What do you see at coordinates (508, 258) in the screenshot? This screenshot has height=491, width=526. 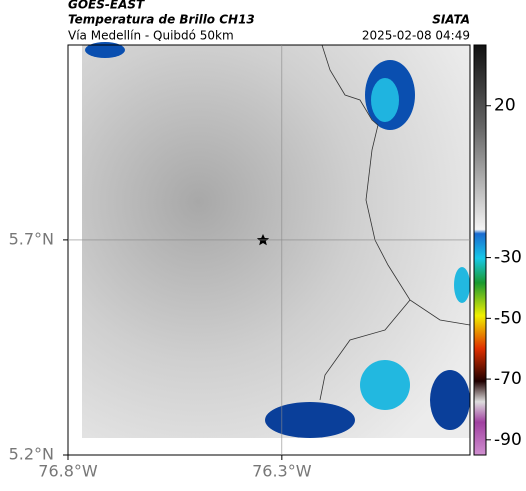 I see `colorbar-tick-label: -30` at bounding box center [508, 258].